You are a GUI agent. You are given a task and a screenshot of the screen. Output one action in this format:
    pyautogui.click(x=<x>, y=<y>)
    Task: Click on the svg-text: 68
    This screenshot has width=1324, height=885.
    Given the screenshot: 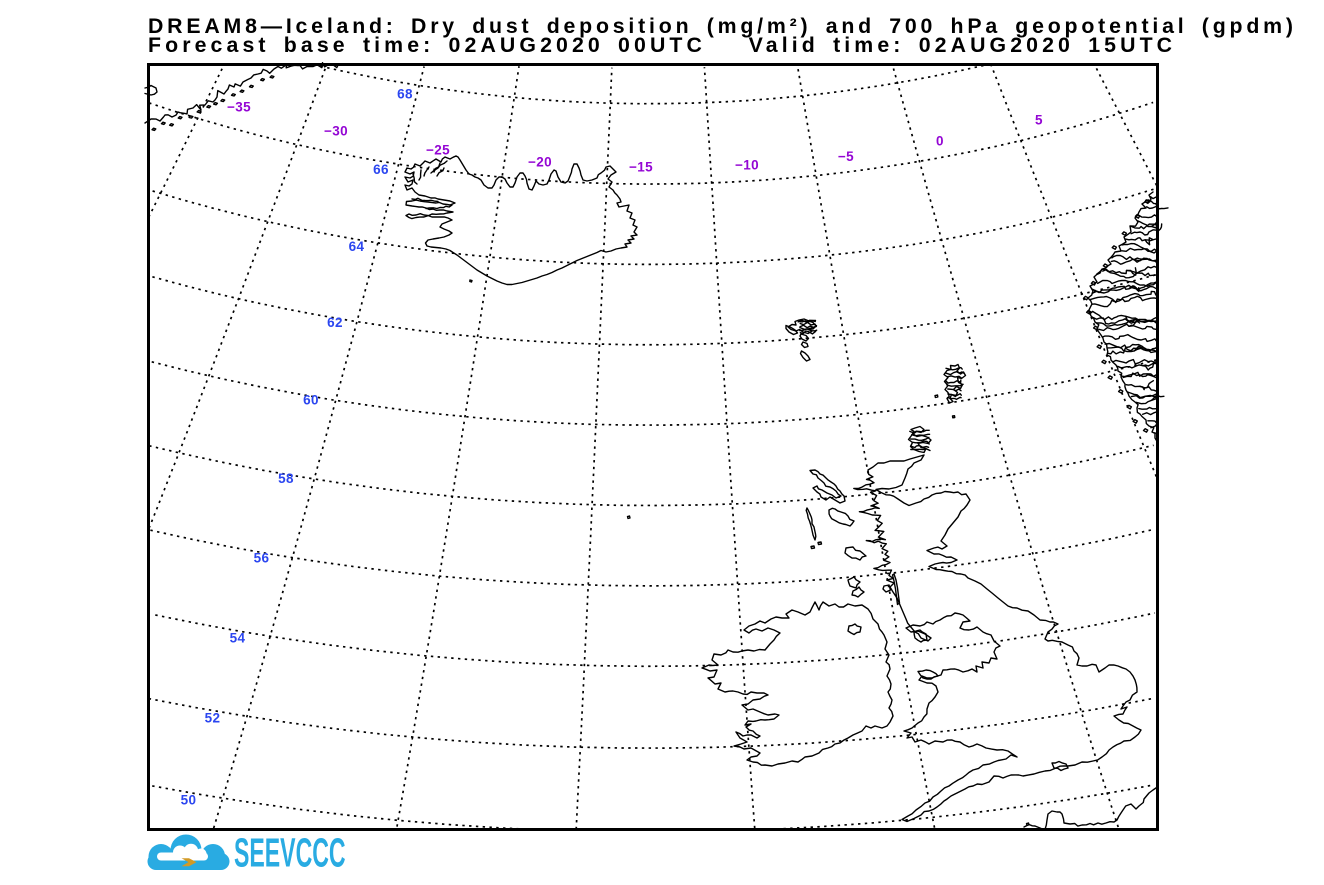 What is the action you would take?
    pyautogui.click(x=405, y=94)
    